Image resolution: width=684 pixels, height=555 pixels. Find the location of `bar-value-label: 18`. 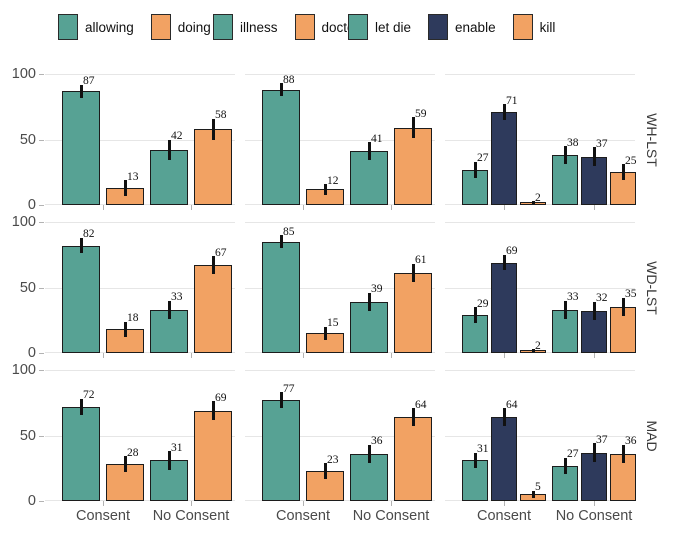

bar-value-label: 18 is located at coordinates (133, 318).